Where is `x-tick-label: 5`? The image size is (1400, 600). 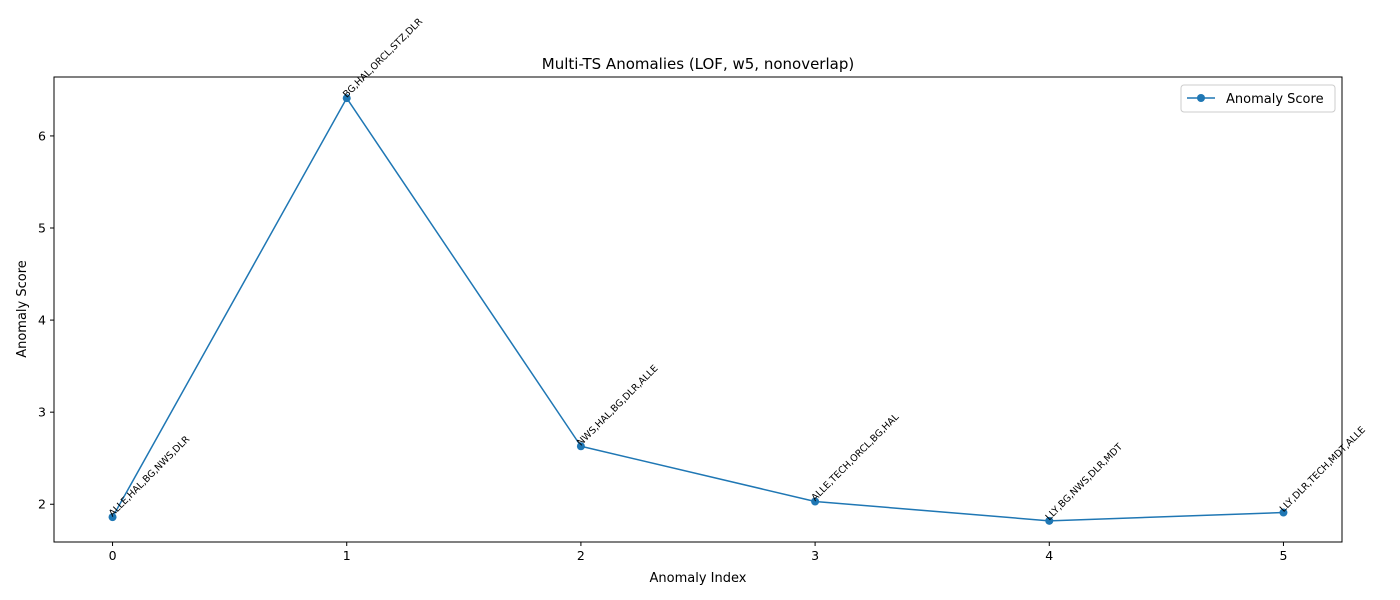
x-tick-label: 5 is located at coordinates (1283, 555).